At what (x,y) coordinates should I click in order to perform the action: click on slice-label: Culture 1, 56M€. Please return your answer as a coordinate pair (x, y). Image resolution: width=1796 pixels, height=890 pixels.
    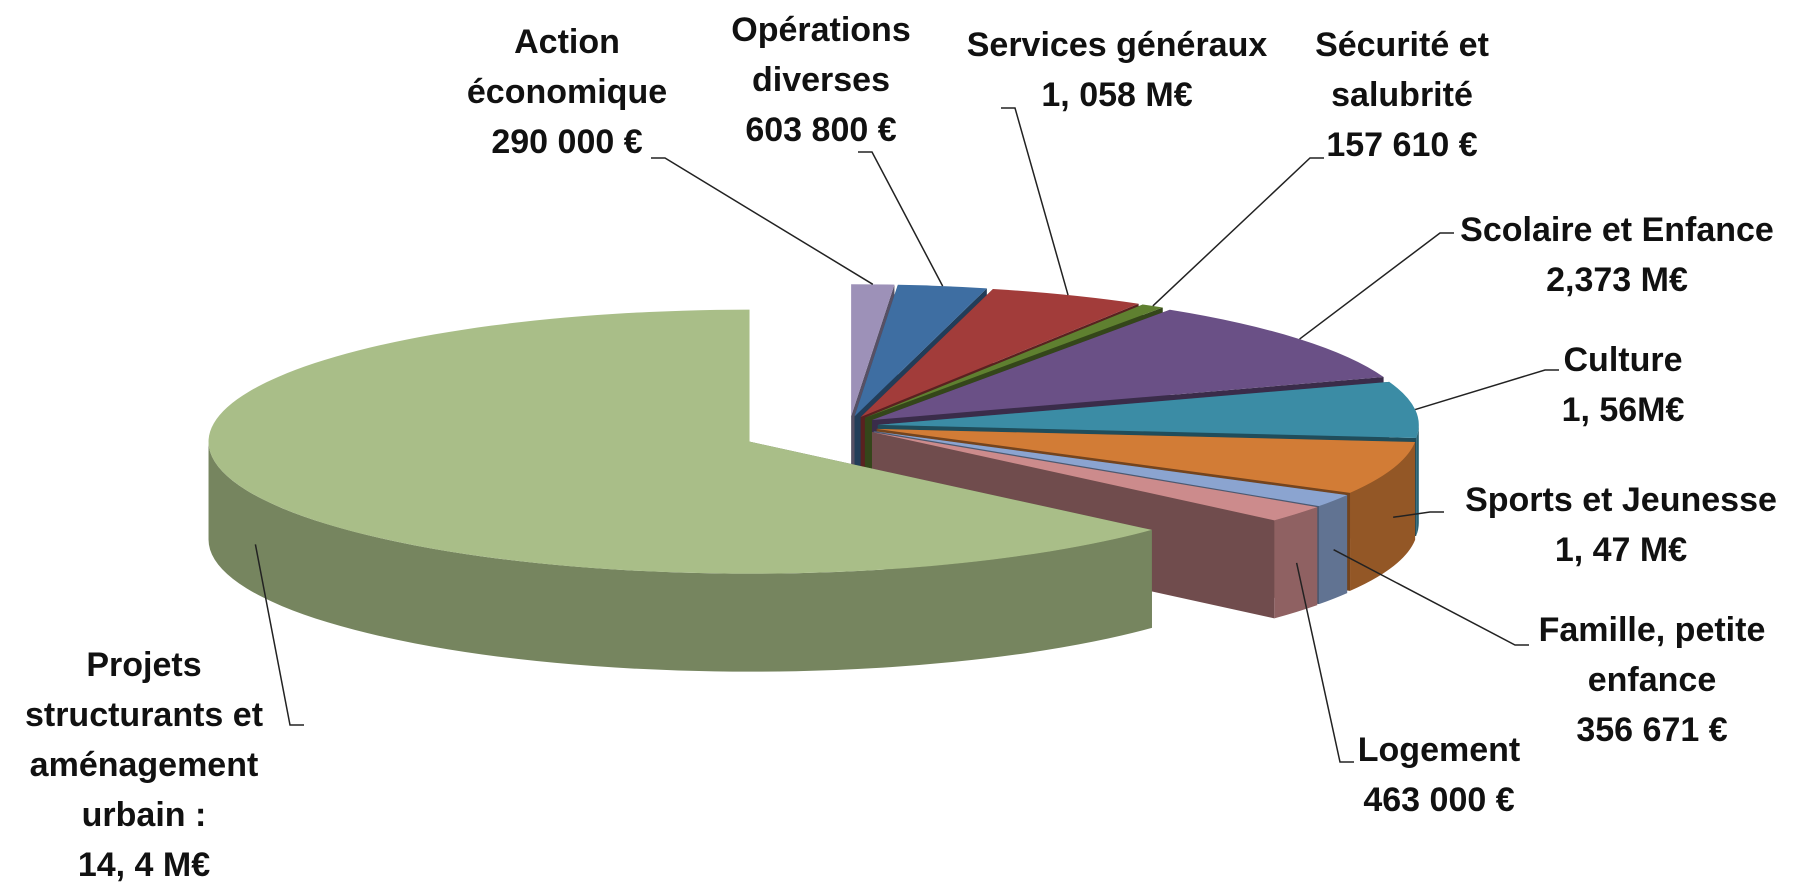
    Looking at the image, I should click on (1623, 385).